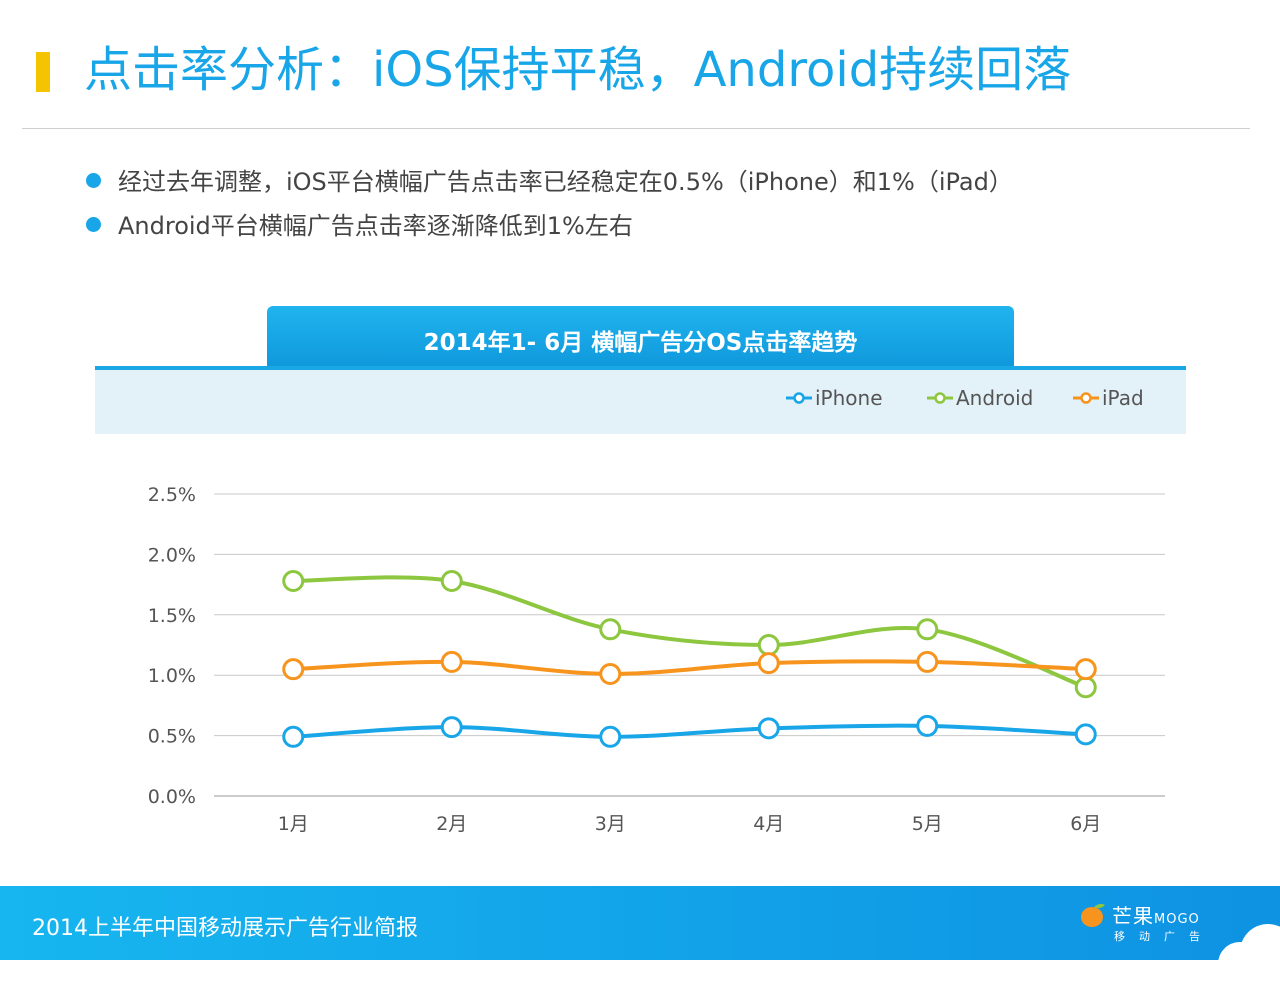  What do you see at coordinates (640, 368) in the screenshot?
I see `chart-header-band` at bounding box center [640, 368].